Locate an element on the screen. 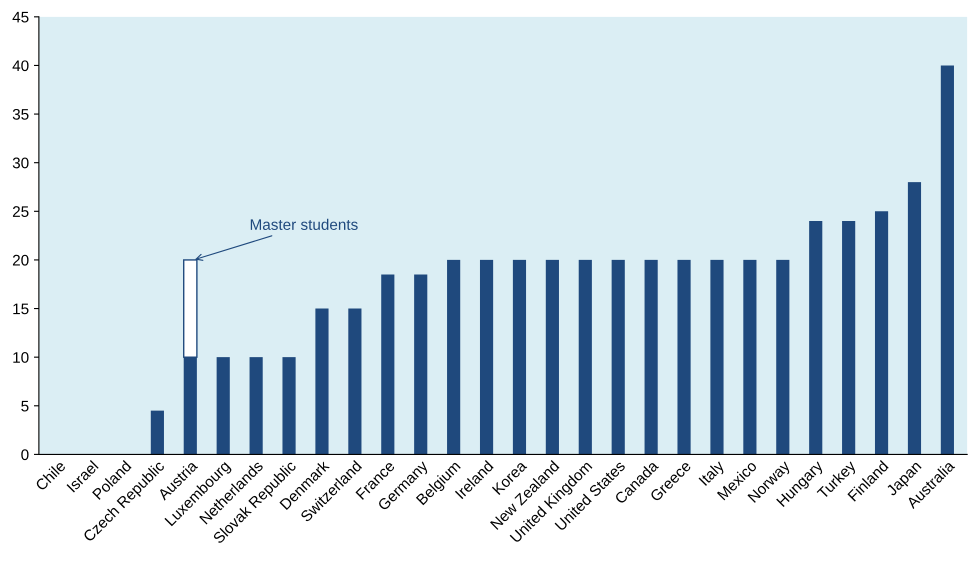 This screenshot has height=561, width=972. y-tick-label: 15 is located at coordinates (21, 309).